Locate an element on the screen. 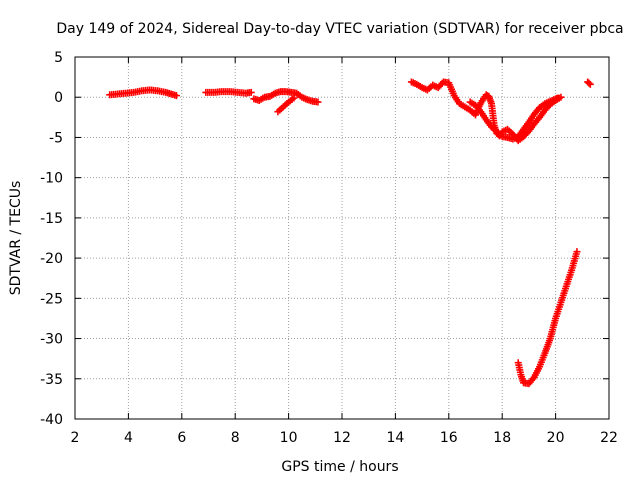 This screenshot has height=480, width=640. x-tick-label: 4 is located at coordinates (128, 438).